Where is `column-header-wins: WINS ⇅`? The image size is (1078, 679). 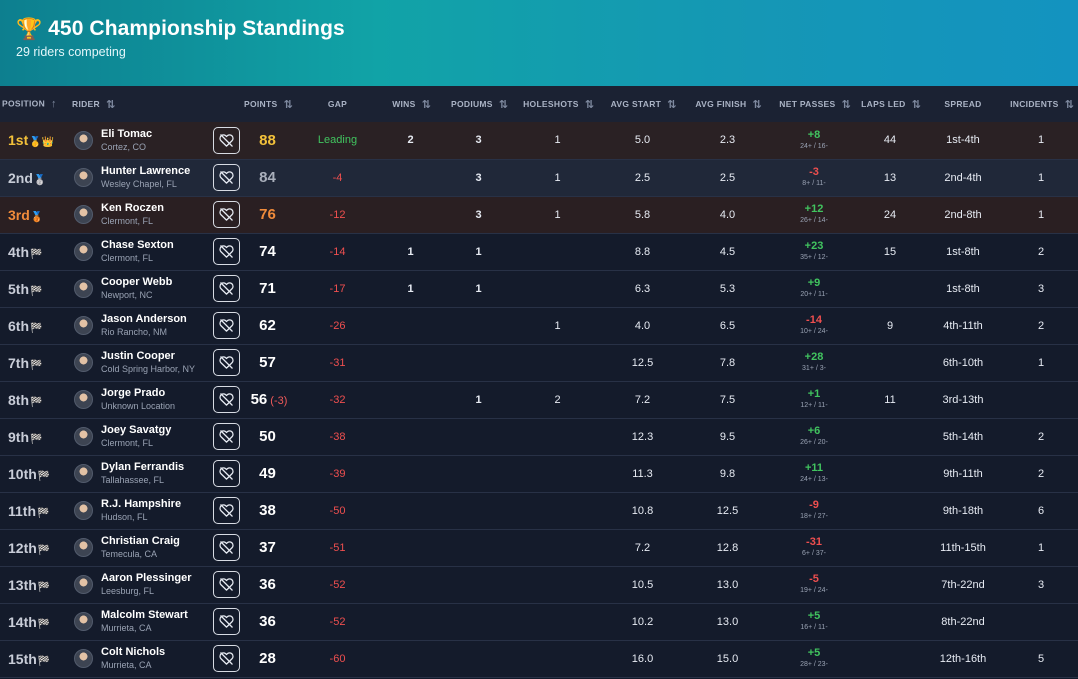 column-header-wins: WINS ⇅ is located at coordinates (411, 104).